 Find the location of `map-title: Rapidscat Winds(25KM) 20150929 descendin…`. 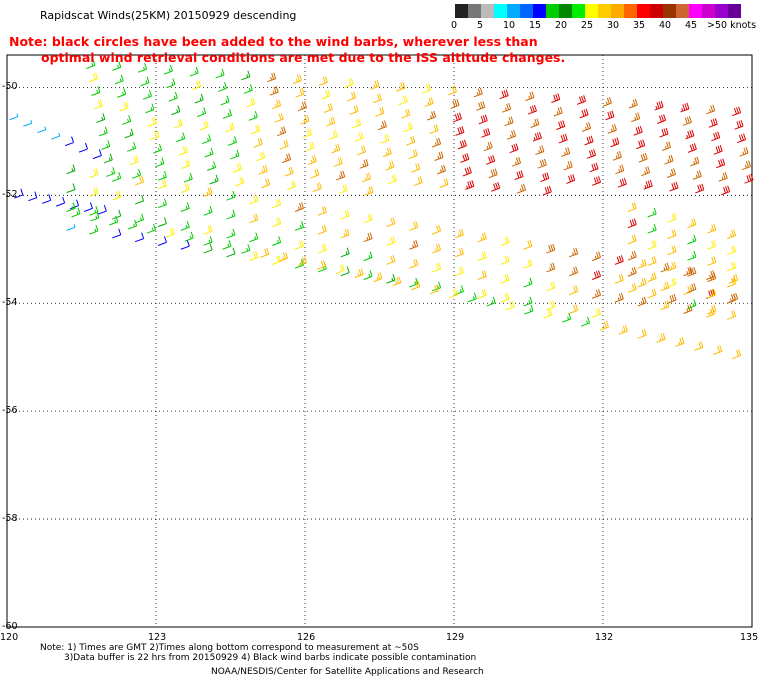

map-title: Rapidscat Winds(25KM) 20150929 descendin… is located at coordinates (168, 15).